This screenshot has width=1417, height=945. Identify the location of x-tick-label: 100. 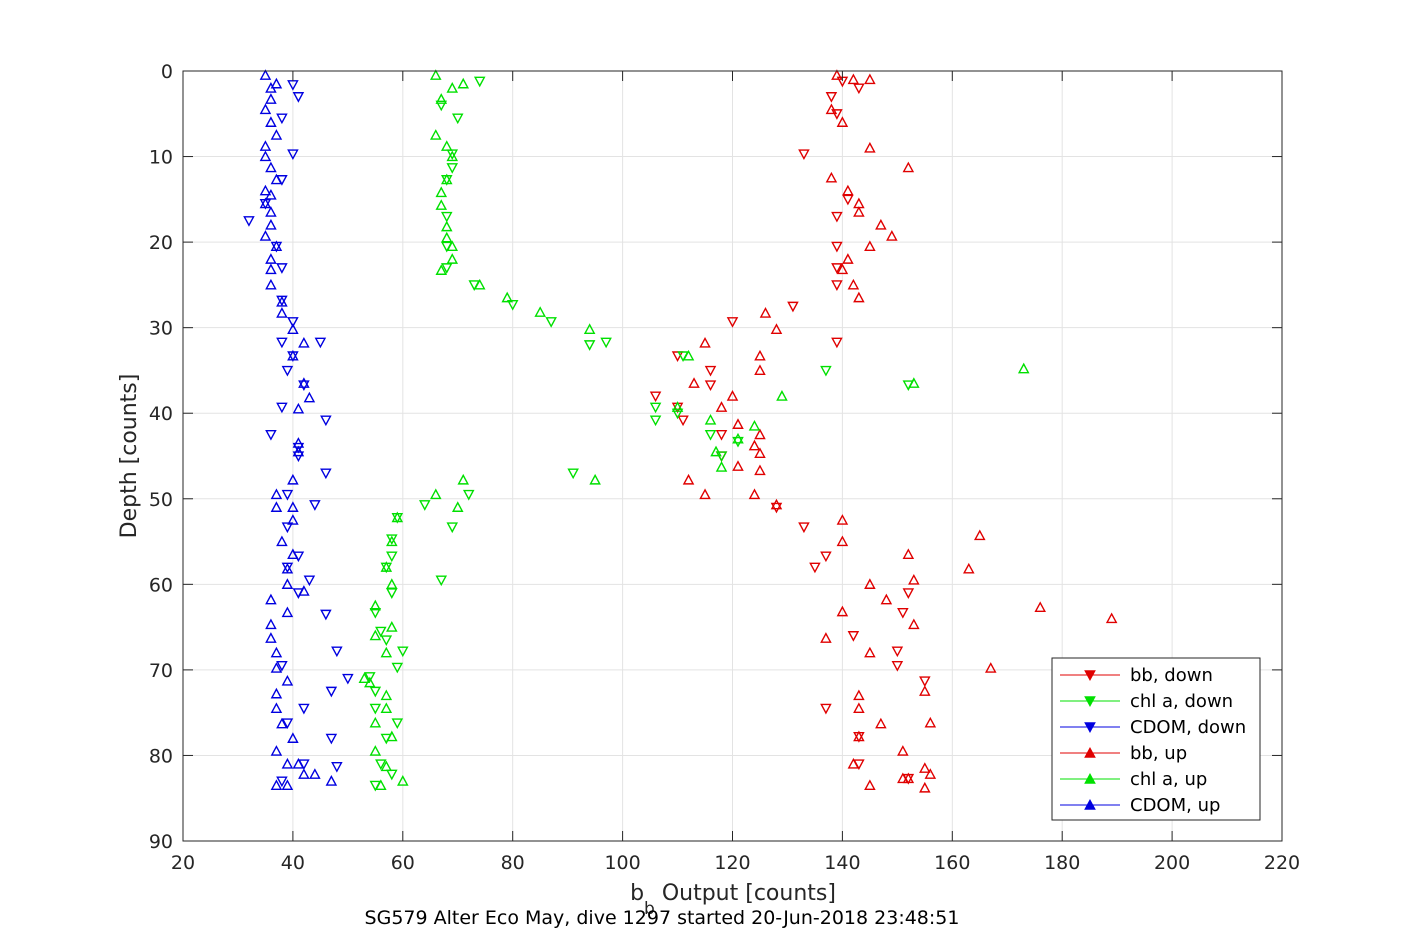
(622, 863).